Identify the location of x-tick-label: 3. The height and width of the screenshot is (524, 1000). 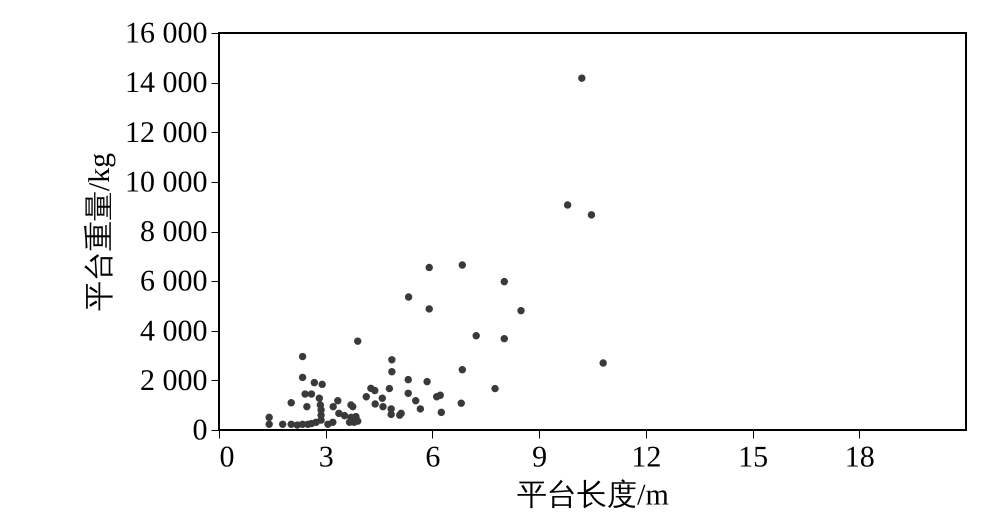
(326, 457).